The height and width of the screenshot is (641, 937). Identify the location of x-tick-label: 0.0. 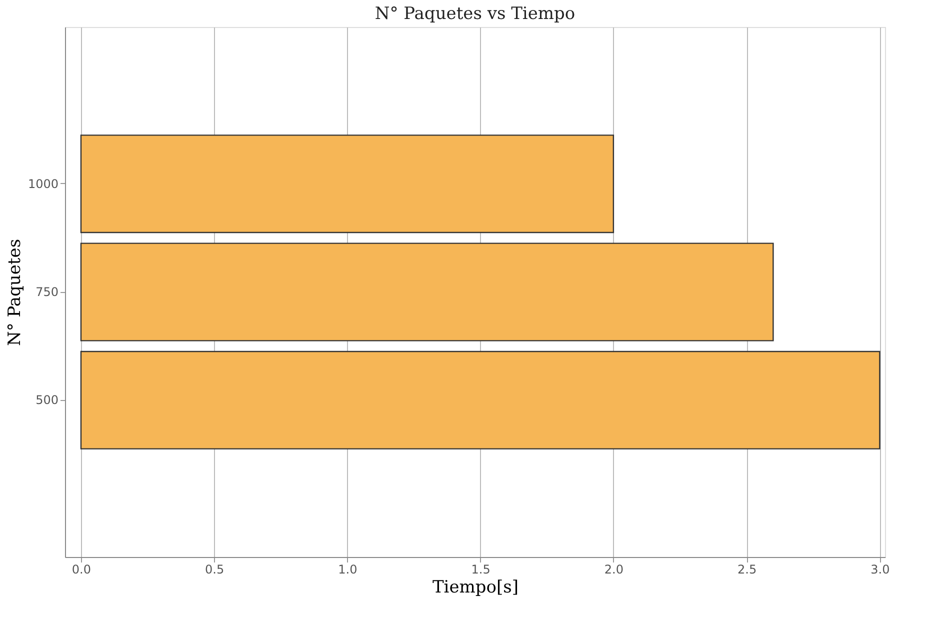
(82, 569).